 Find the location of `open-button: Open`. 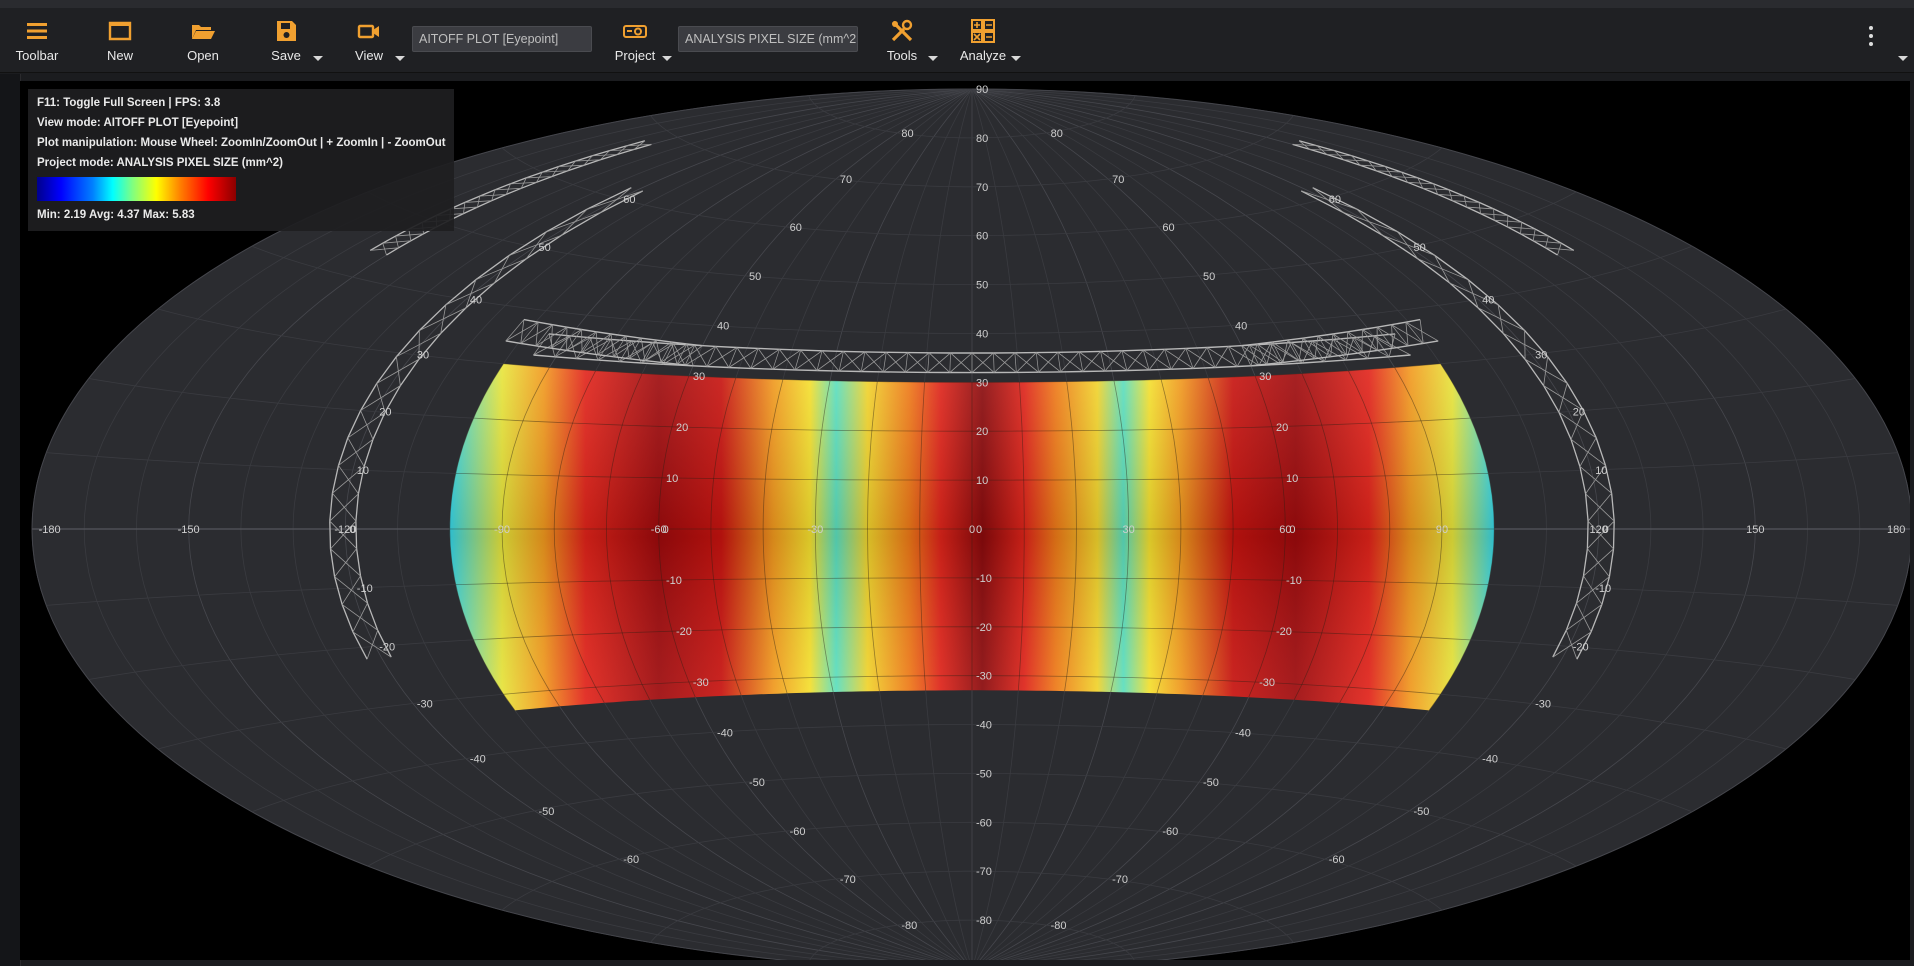

open-button: Open is located at coordinates (203, 41).